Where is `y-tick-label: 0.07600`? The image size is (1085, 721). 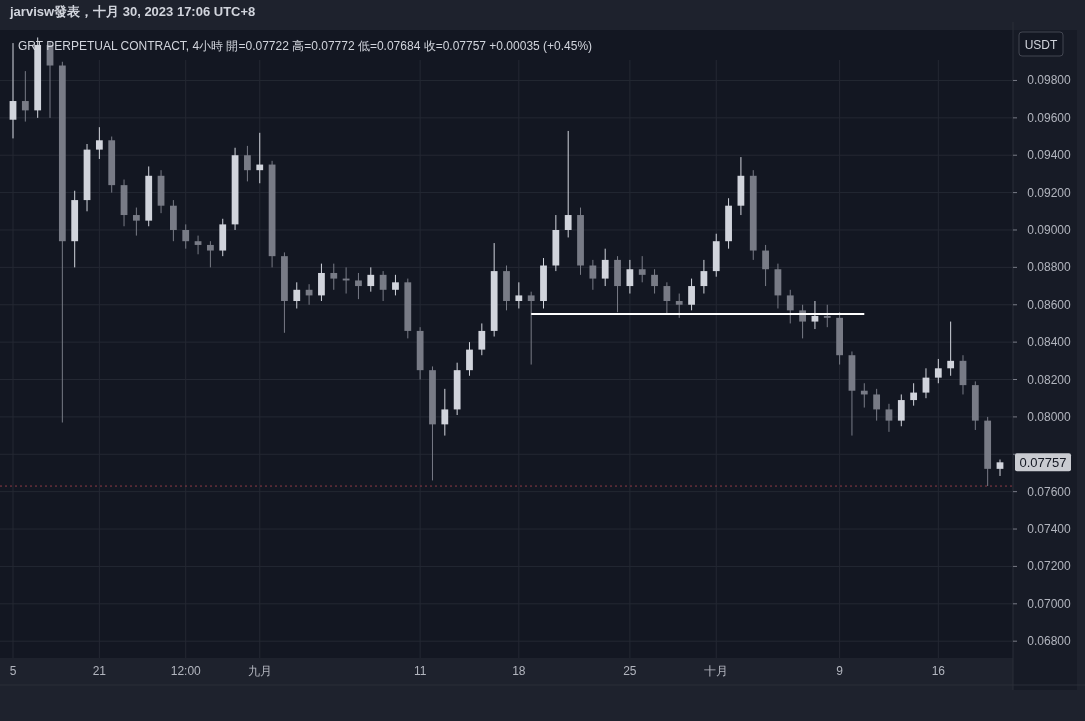
y-tick-label: 0.07600 is located at coordinates (1049, 491).